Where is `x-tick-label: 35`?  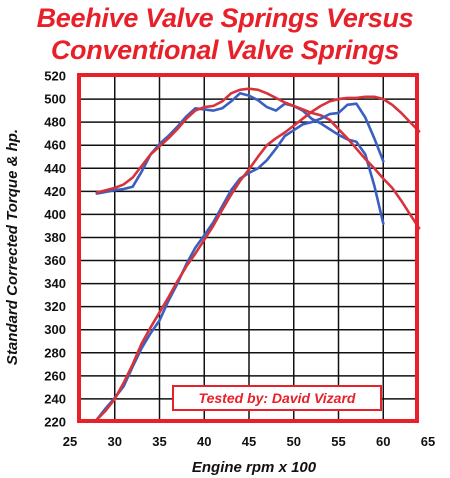
x-tick-label: 35 is located at coordinates (159, 441).